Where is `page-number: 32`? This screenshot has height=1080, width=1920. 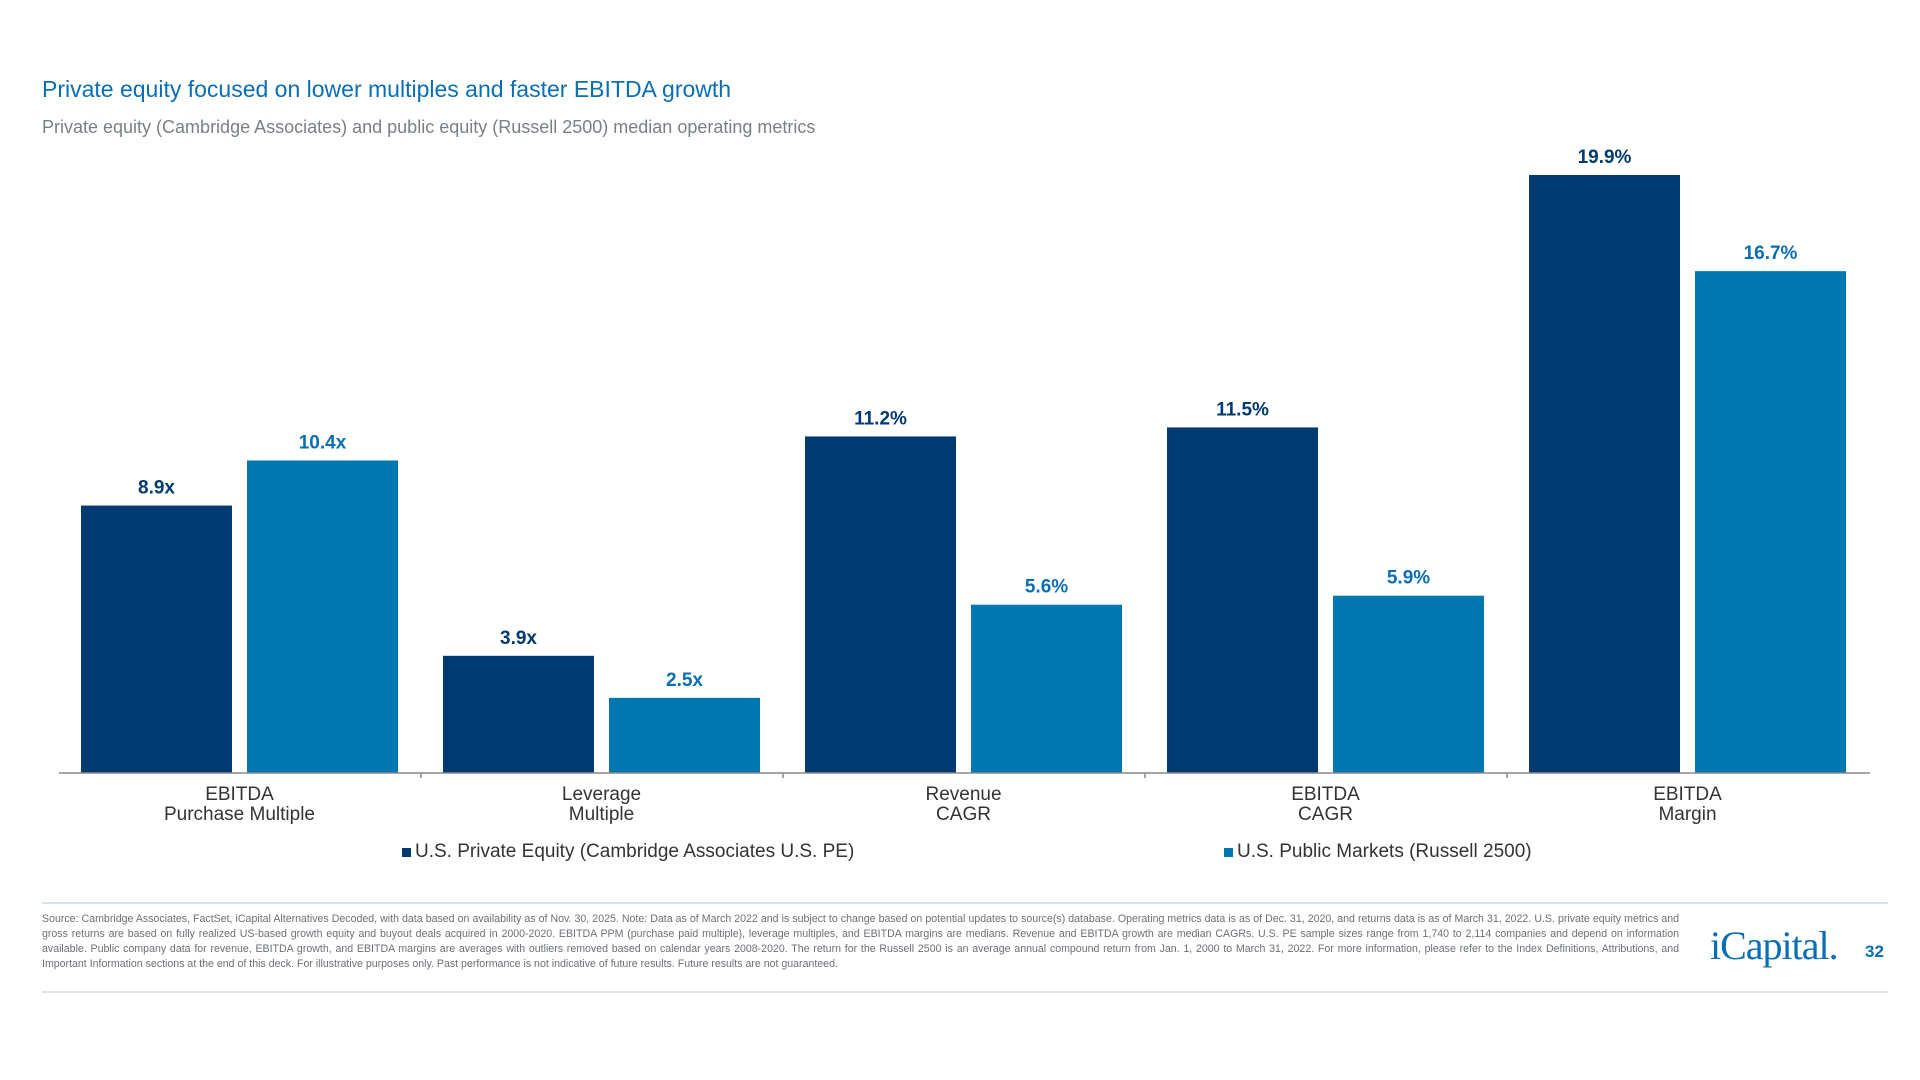
page-number: 32 is located at coordinates (1874, 951).